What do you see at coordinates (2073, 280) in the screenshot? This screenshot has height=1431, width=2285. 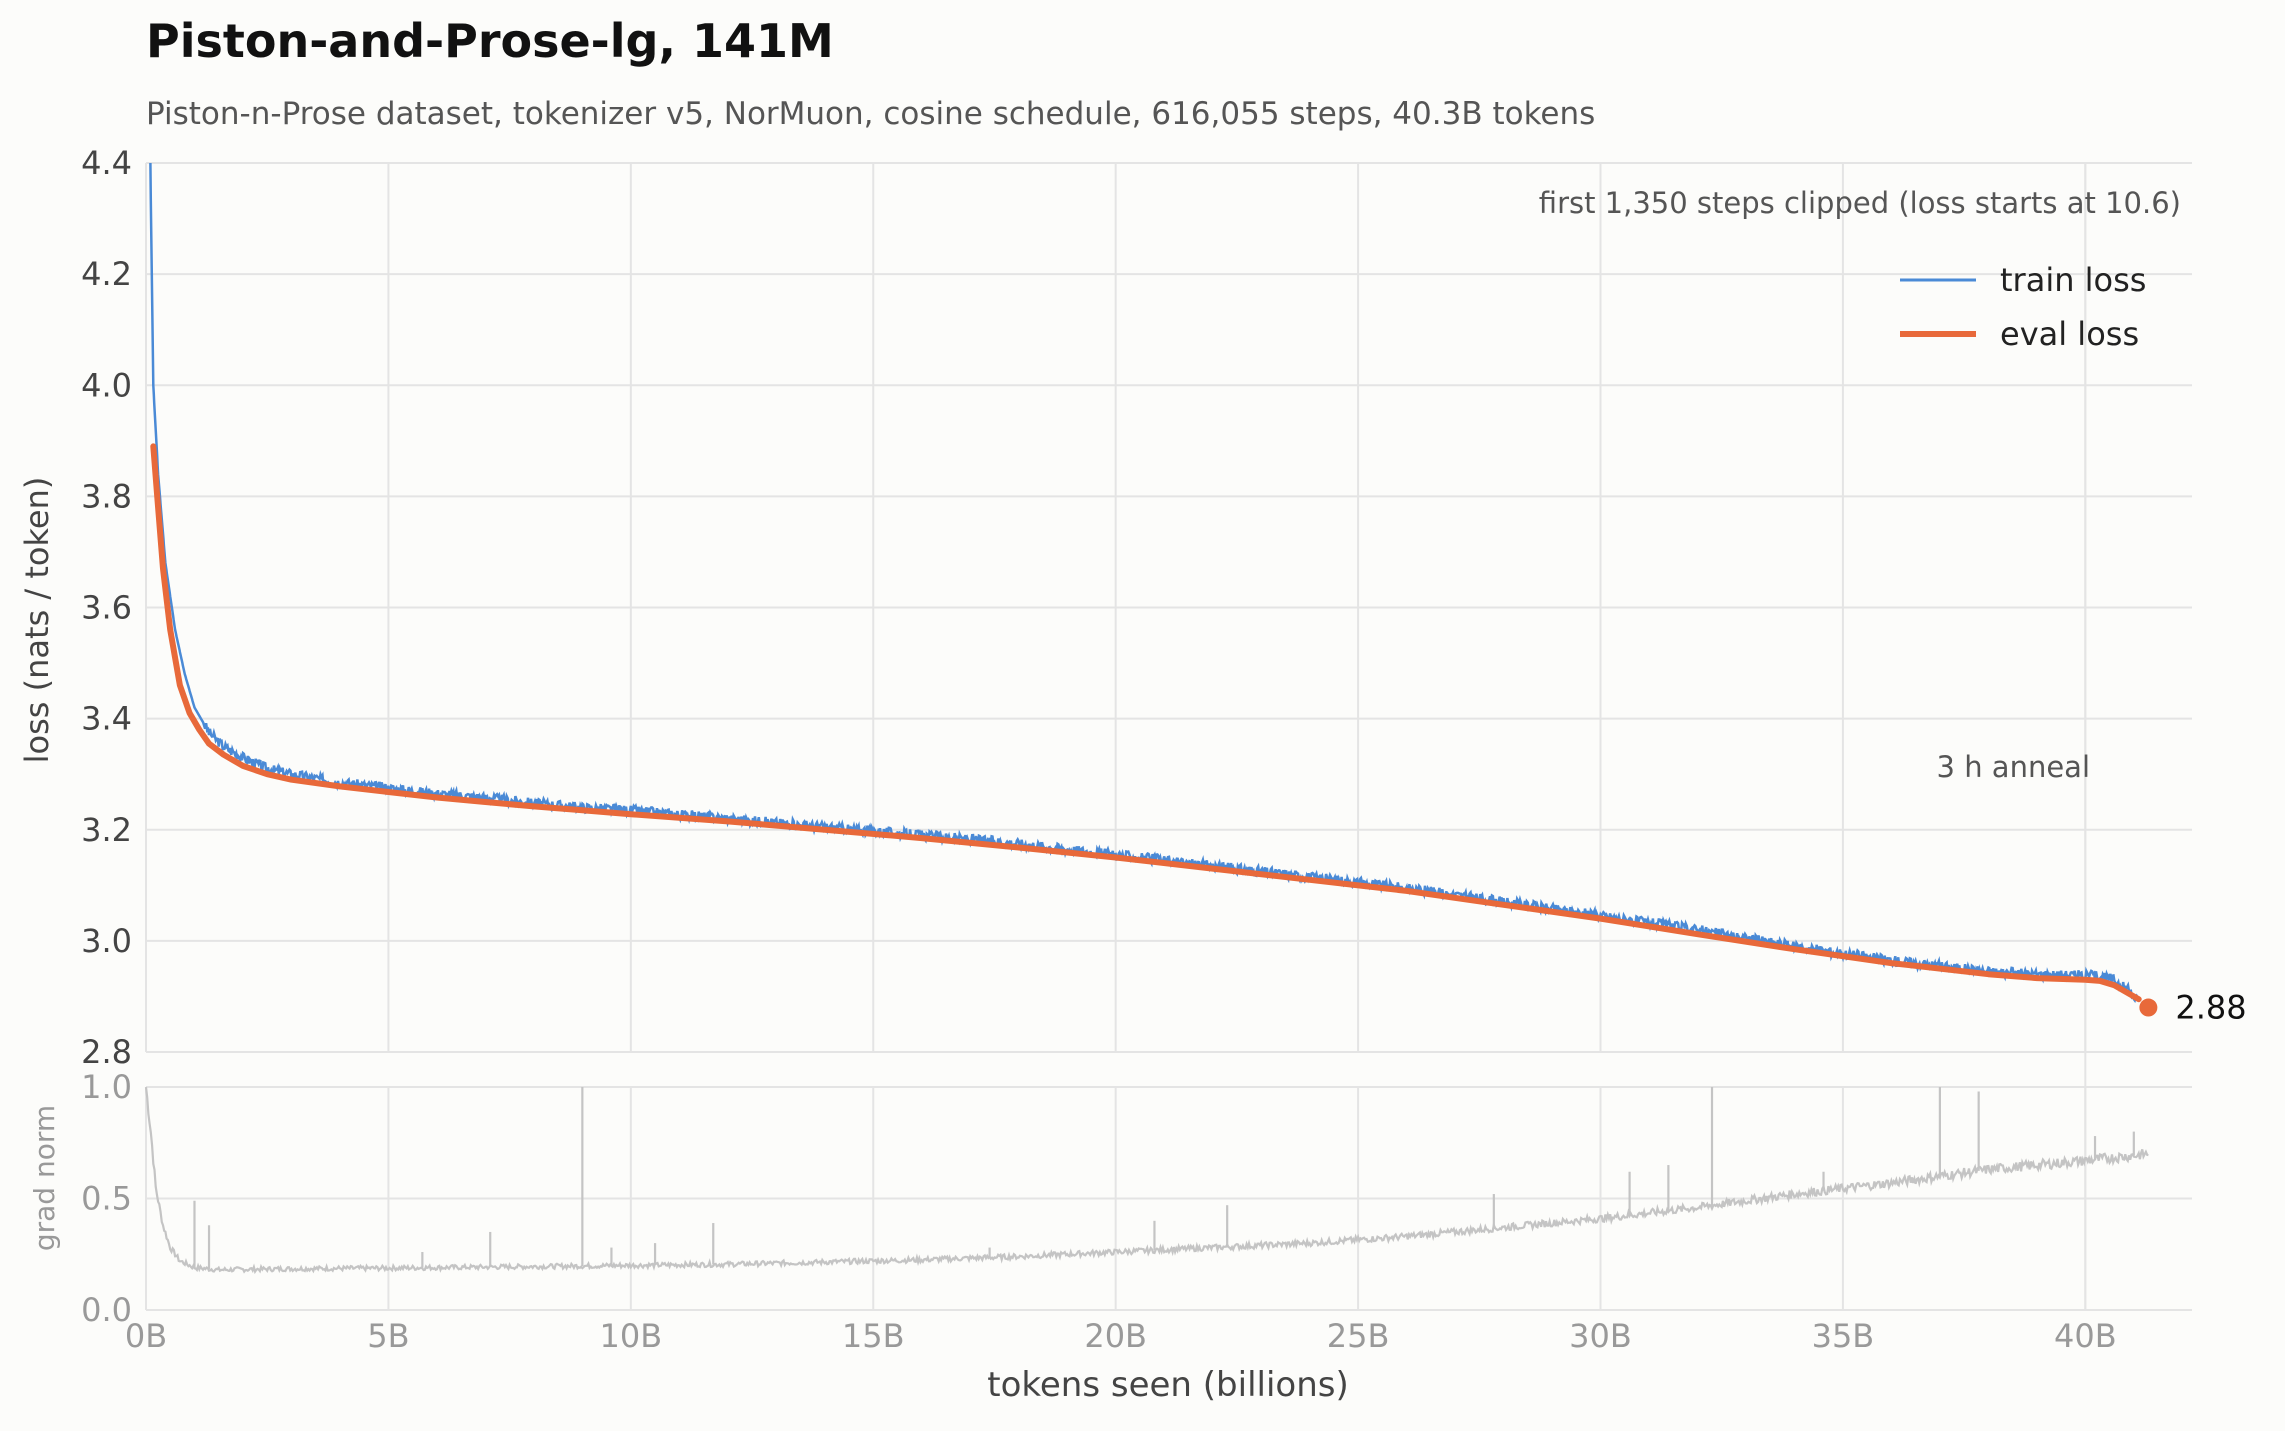 I see `legend-train-label: train loss` at bounding box center [2073, 280].